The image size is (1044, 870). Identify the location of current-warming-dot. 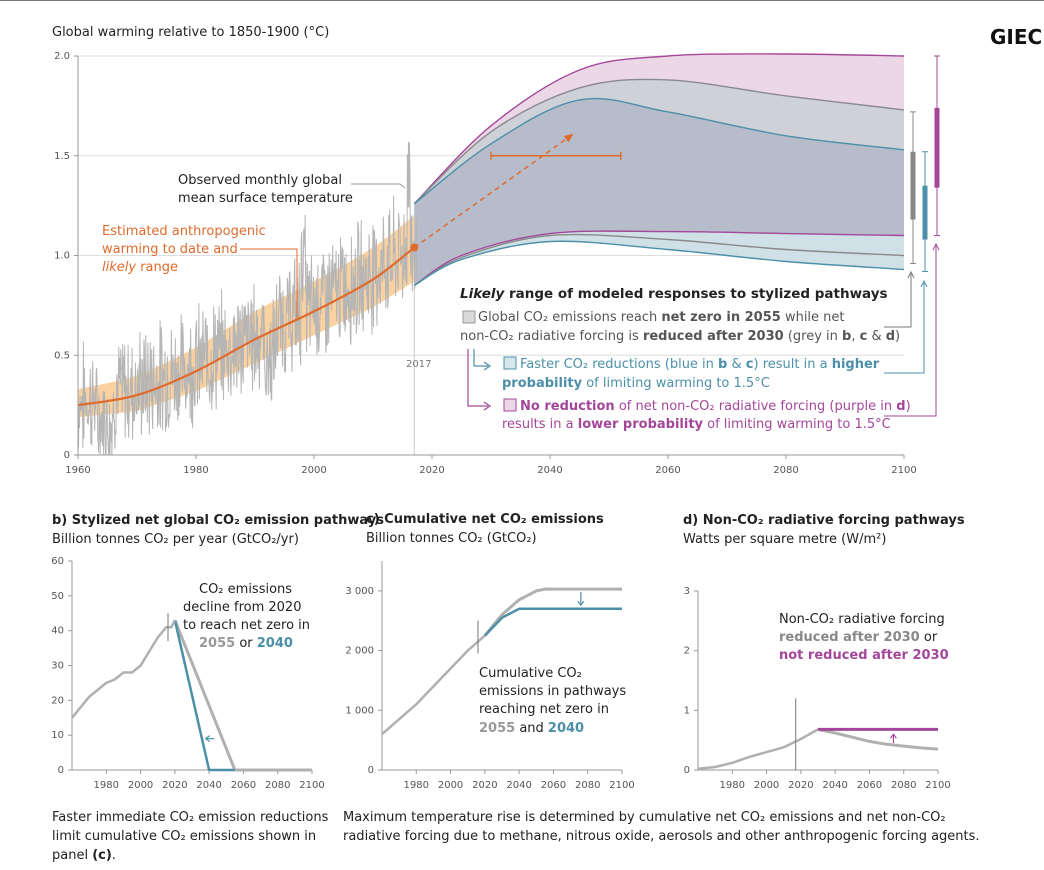
(414, 247).